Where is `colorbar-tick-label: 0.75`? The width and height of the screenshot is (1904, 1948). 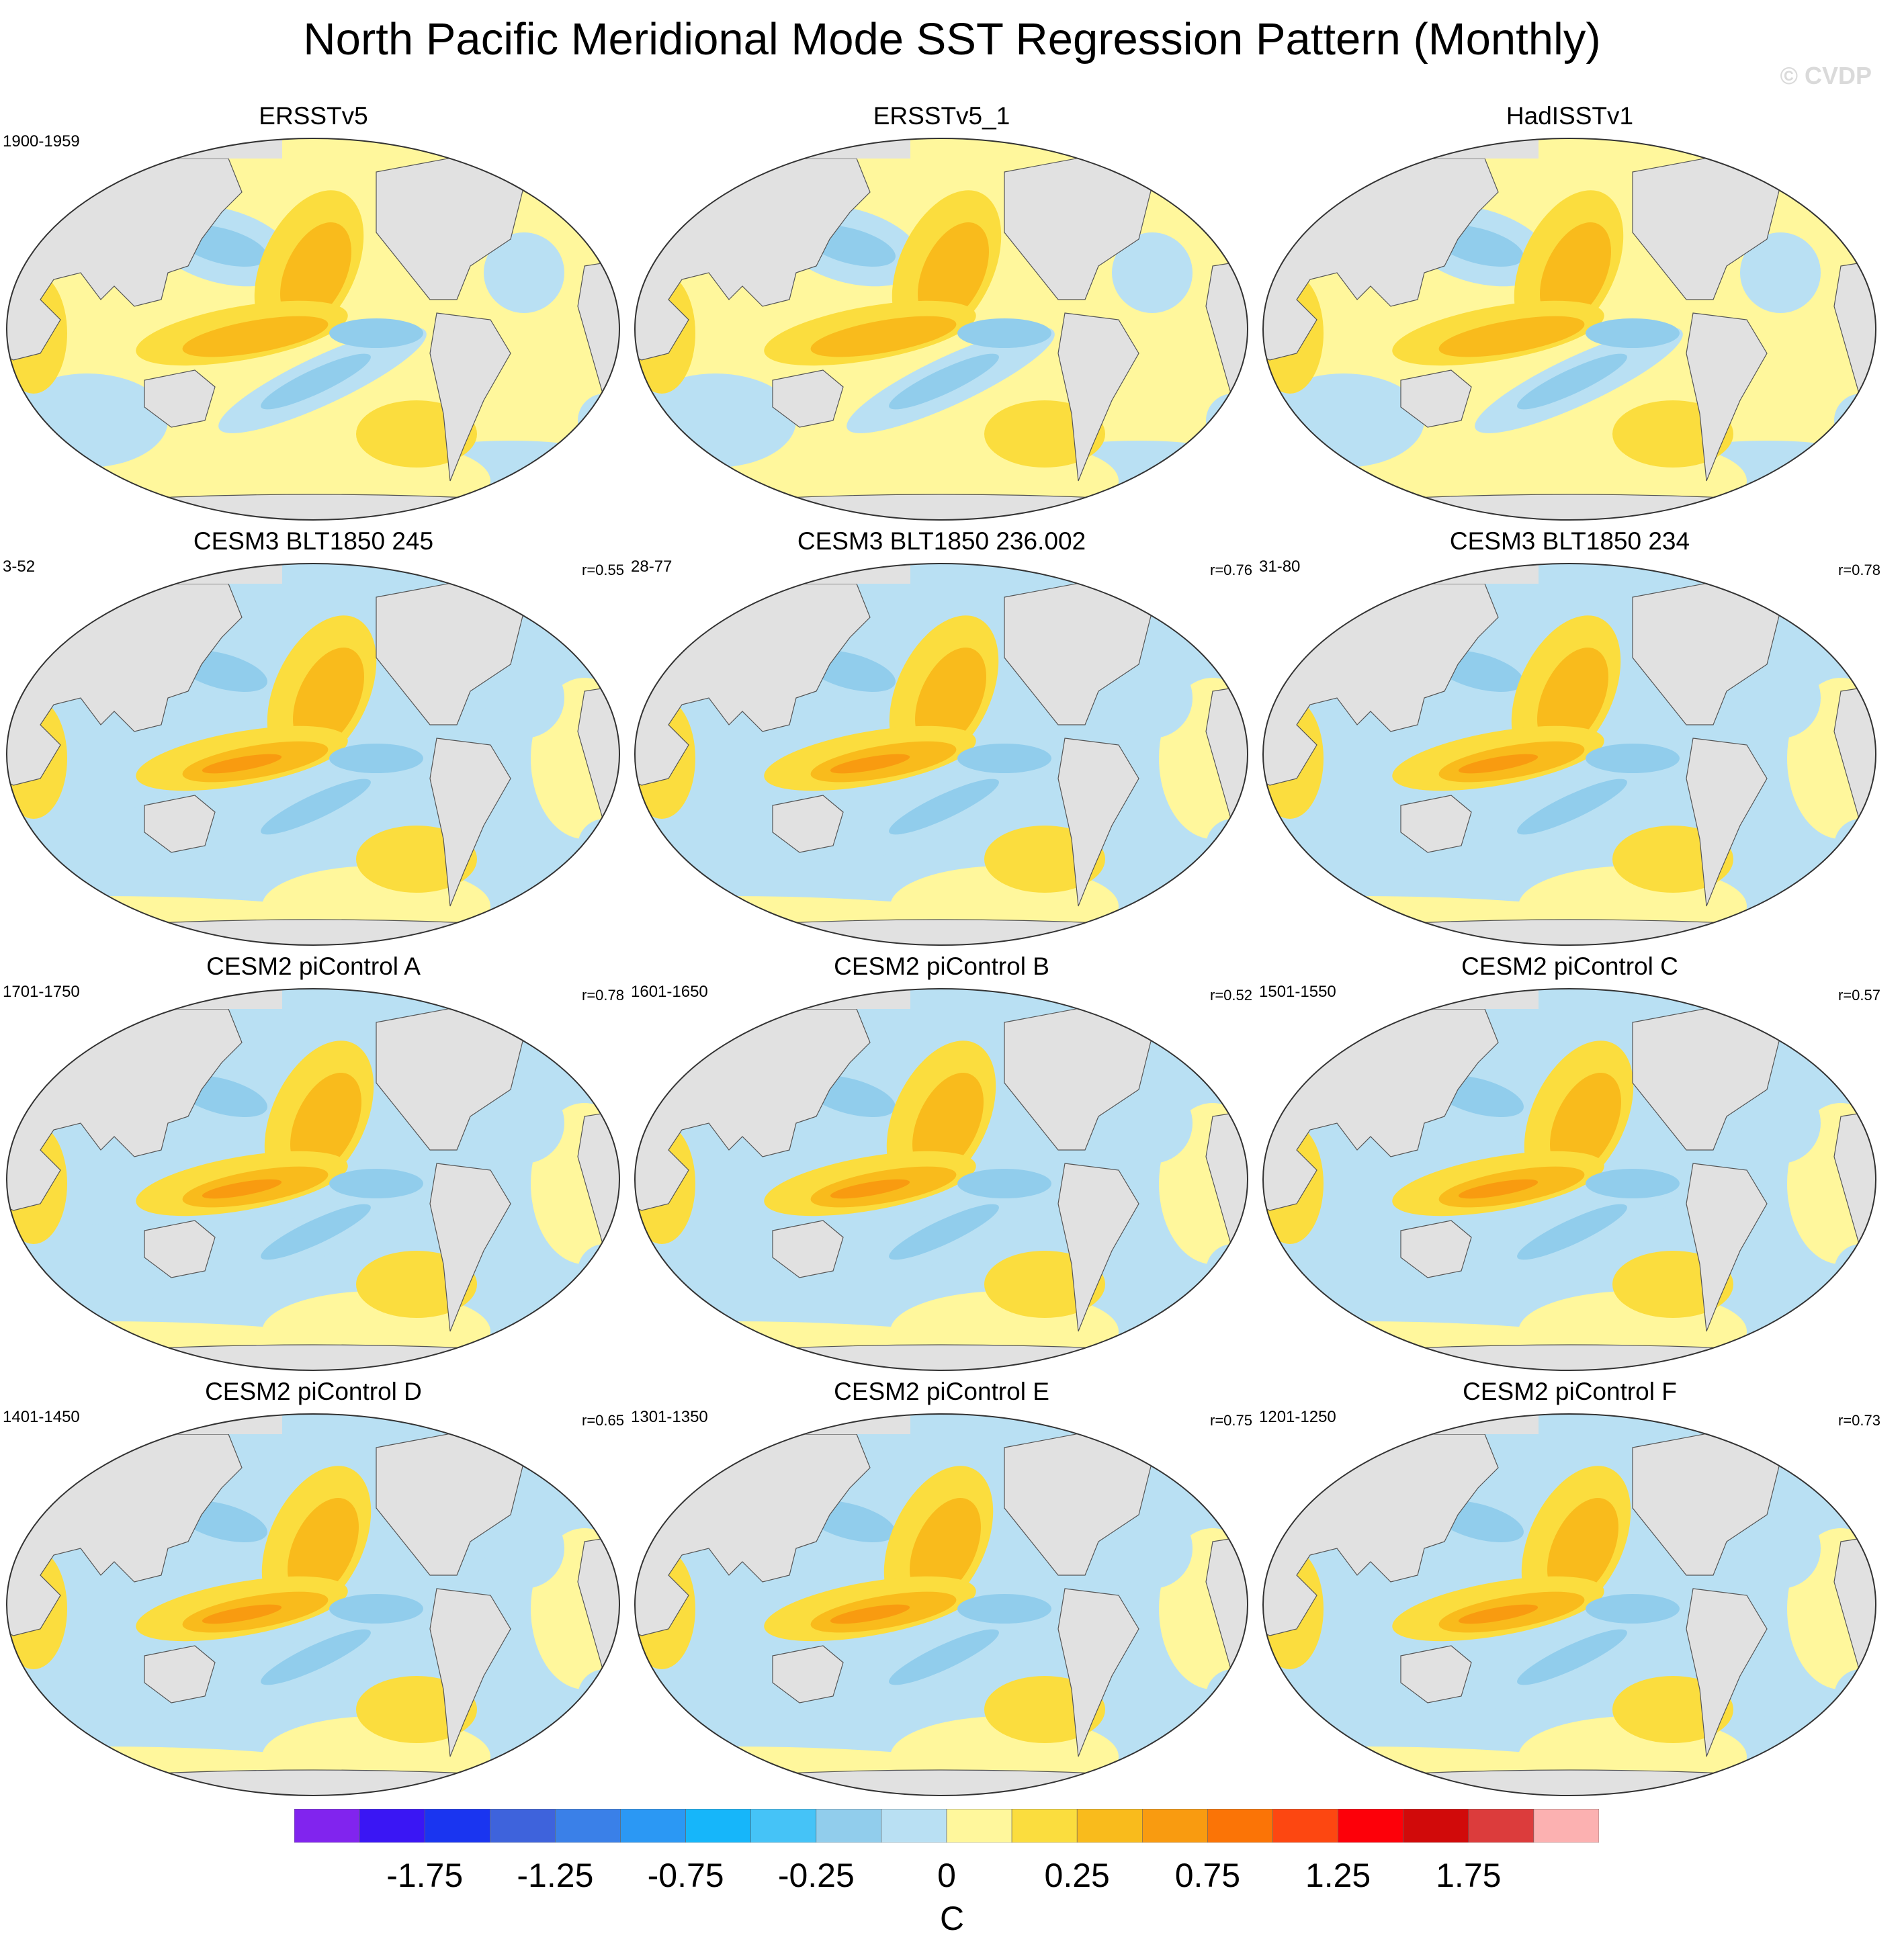
colorbar-tick-label: 0.75 is located at coordinates (1207, 1875).